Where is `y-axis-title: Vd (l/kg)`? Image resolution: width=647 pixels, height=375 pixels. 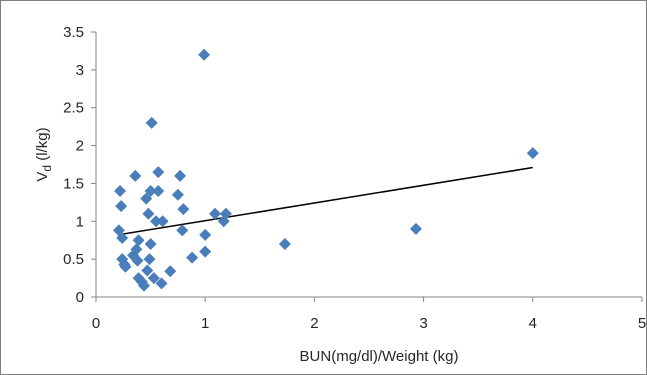
y-axis-title: Vd (l/kg) is located at coordinates (44, 154).